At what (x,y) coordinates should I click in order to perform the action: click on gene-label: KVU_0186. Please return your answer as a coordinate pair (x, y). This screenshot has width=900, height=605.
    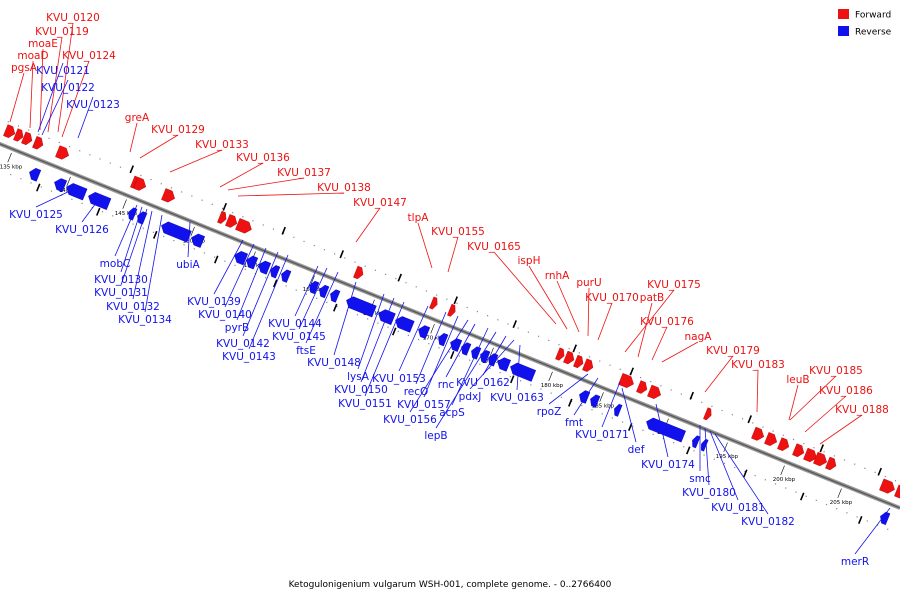
    Looking at the image, I should click on (846, 391).